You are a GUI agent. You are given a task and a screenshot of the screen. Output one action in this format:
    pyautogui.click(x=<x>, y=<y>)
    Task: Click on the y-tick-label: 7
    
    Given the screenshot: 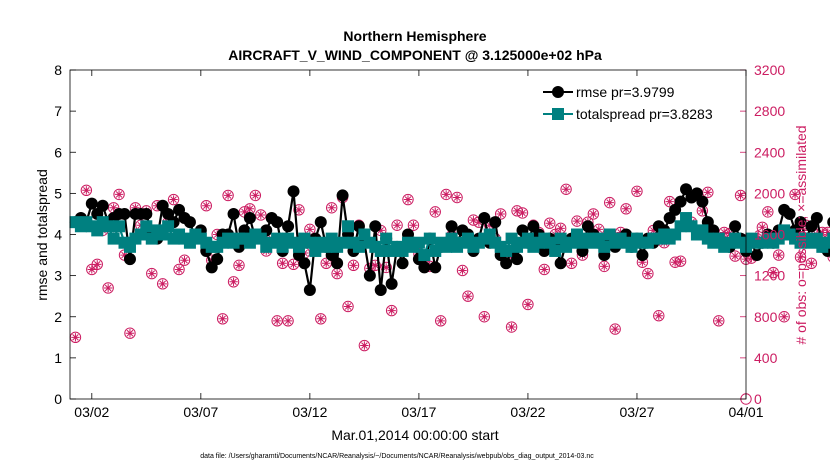 What is the action you would take?
    pyautogui.click(x=58, y=111)
    